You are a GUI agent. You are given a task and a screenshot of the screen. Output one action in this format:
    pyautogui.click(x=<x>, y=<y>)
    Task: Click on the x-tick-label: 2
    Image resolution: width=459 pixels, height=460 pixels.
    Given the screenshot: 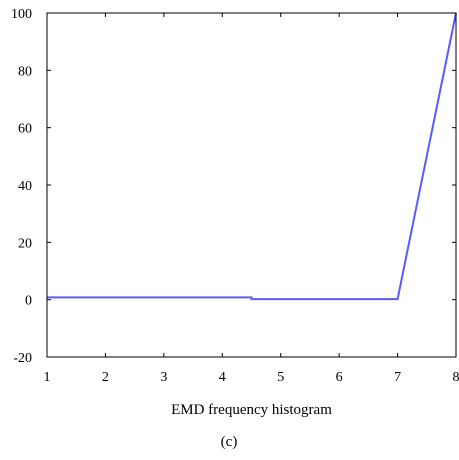 What is the action you would take?
    pyautogui.click(x=105, y=377)
    